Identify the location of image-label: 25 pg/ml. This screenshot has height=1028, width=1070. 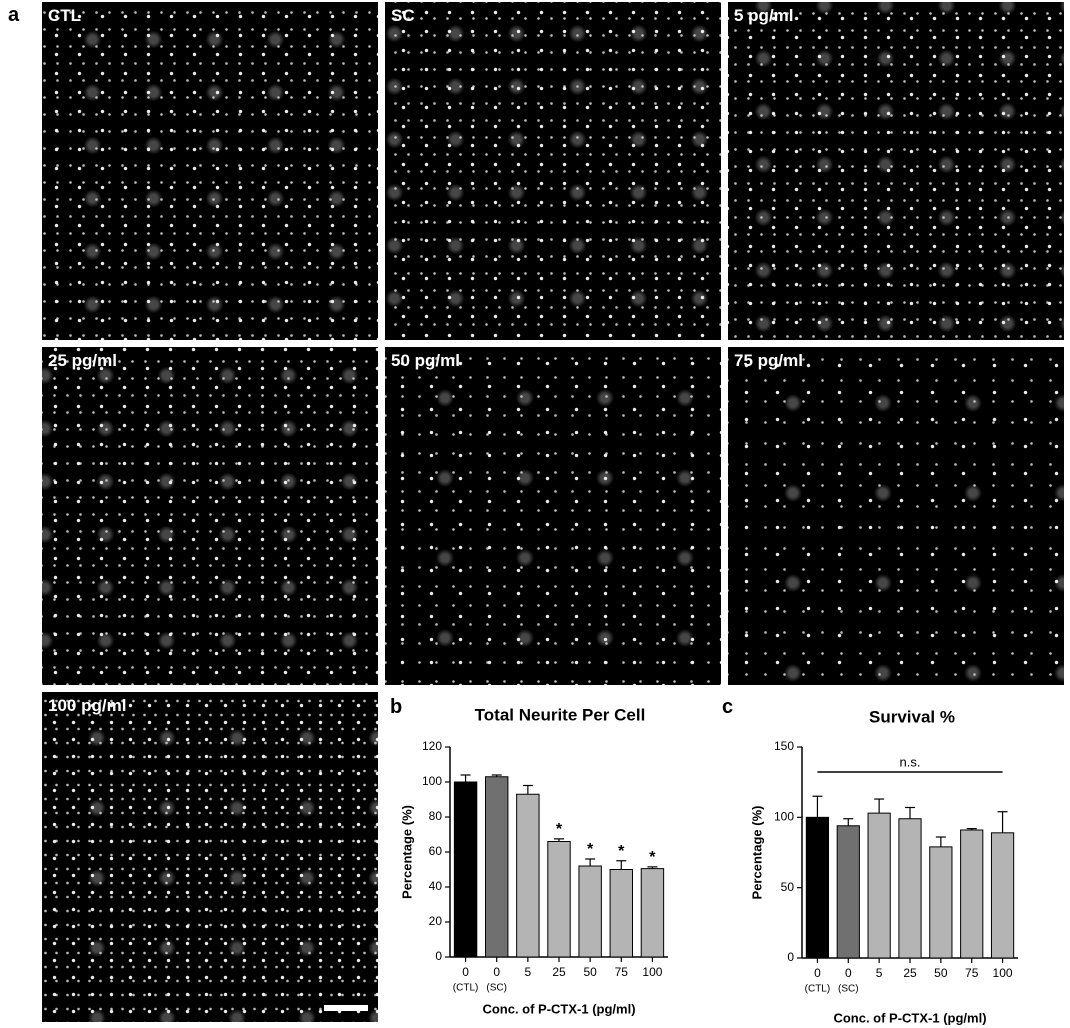
(82, 360).